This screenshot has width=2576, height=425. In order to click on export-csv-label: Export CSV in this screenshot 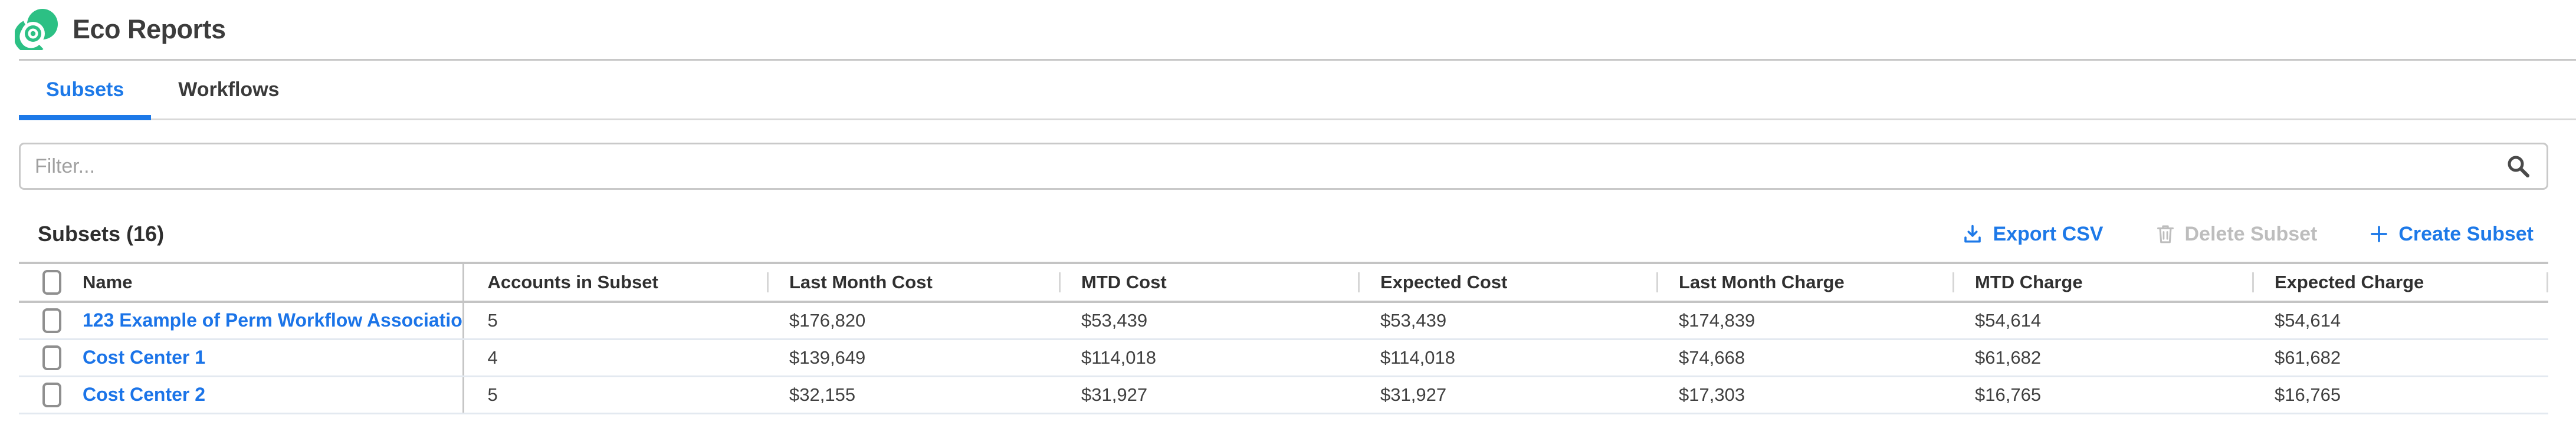, I will do `click(2048, 233)`.